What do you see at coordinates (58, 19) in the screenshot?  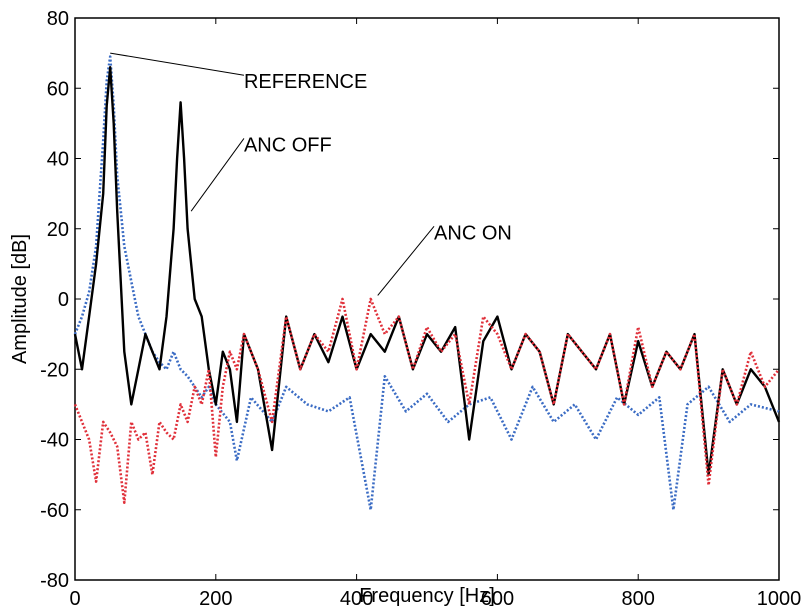 I see `y-tick-label: 80` at bounding box center [58, 19].